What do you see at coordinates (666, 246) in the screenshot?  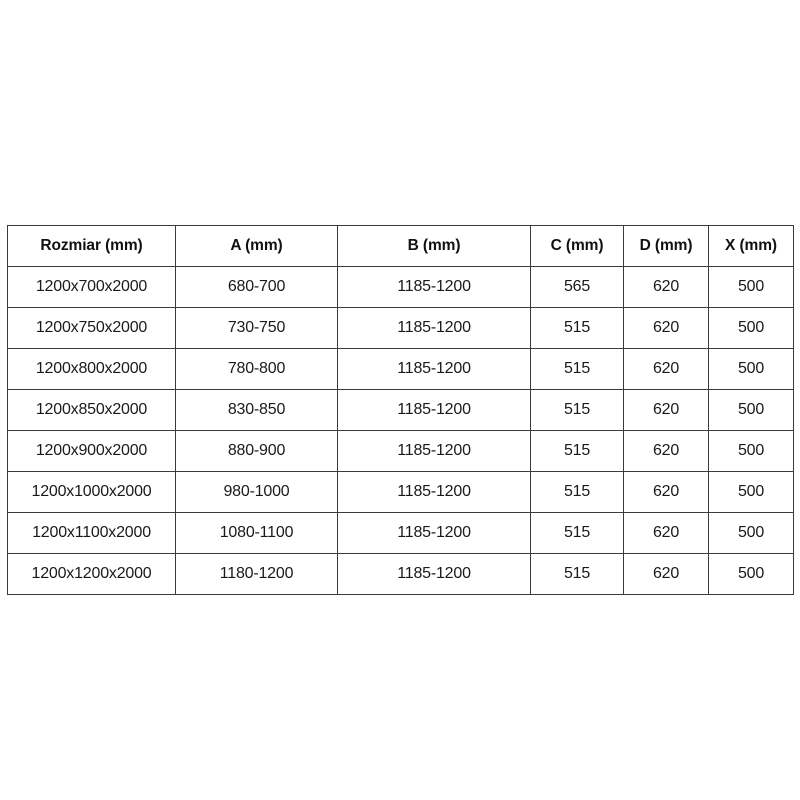 I see `column-header-d: D (mm)` at bounding box center [666, 246].